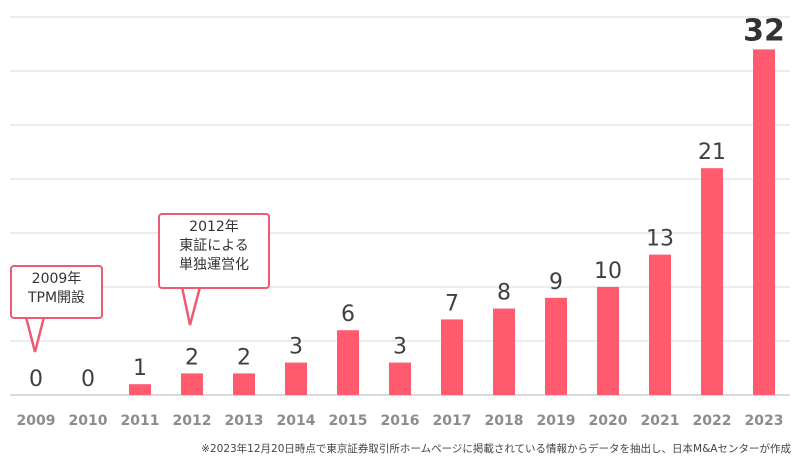  I want to click on bar-2021, so click(660, 324).